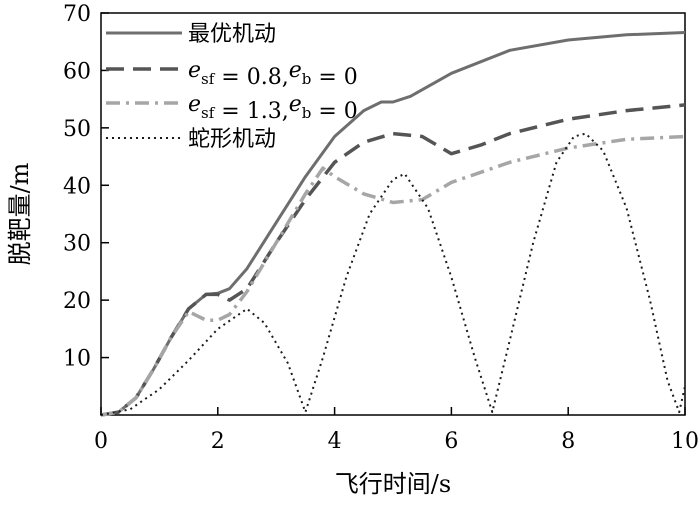 This screenshot has height=508, width=700. Describe the element at coordinates (335, 441) in the screenshot. I see `x-tick-label: 4` at that location.